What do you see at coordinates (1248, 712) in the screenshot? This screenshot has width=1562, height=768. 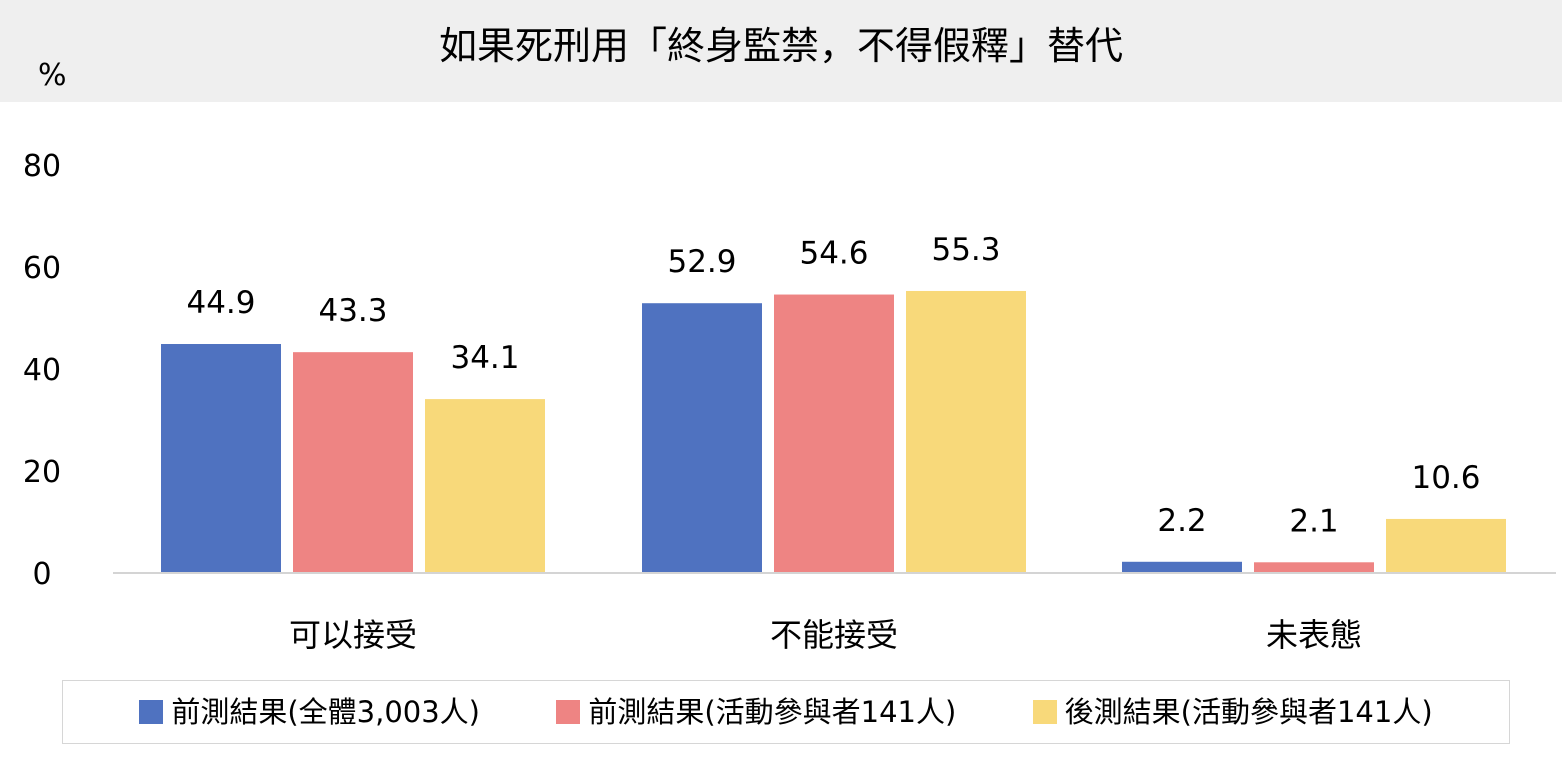 I see `legend-label-series-2: 後測結果(活動參與者141人)` at bounding box center [1248, 712].